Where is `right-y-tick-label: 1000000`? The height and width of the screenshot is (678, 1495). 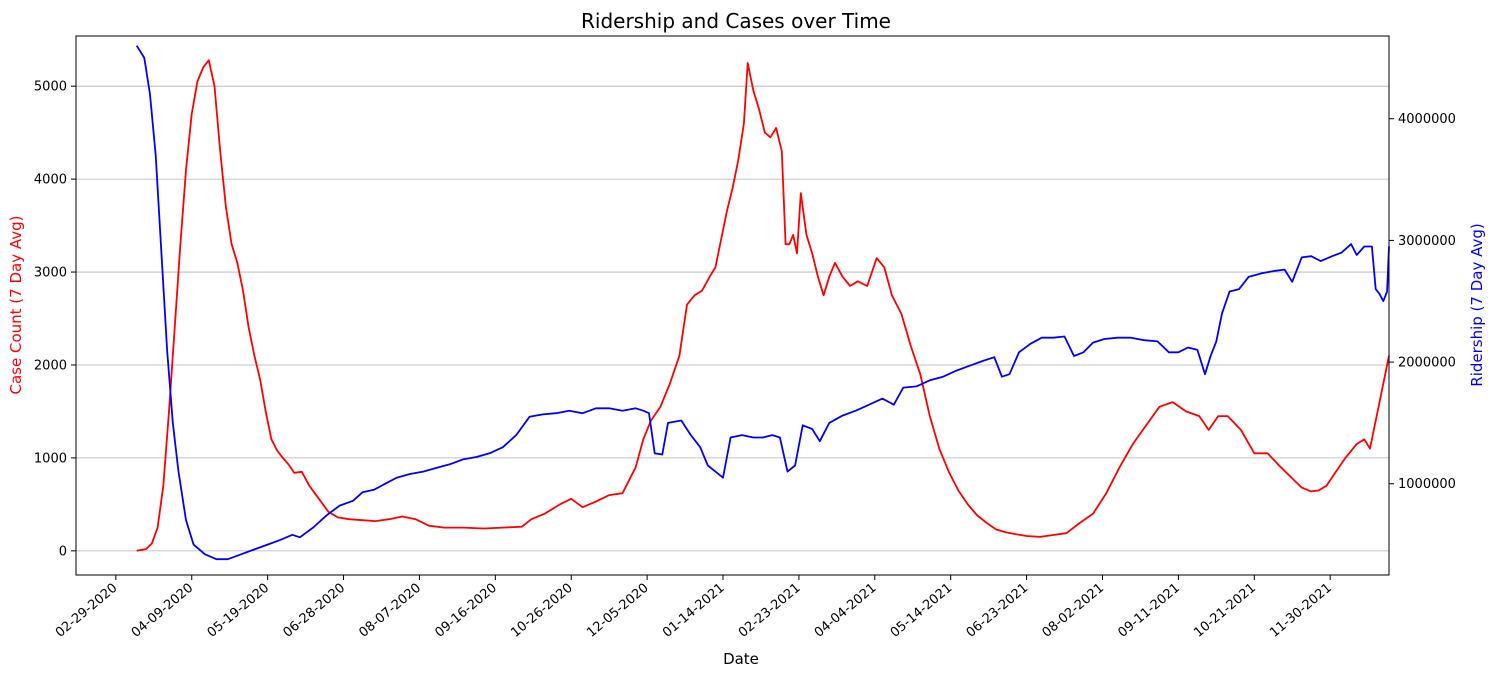
right-y-tick-label: 1000000 is located at coordinates (1427, 484).